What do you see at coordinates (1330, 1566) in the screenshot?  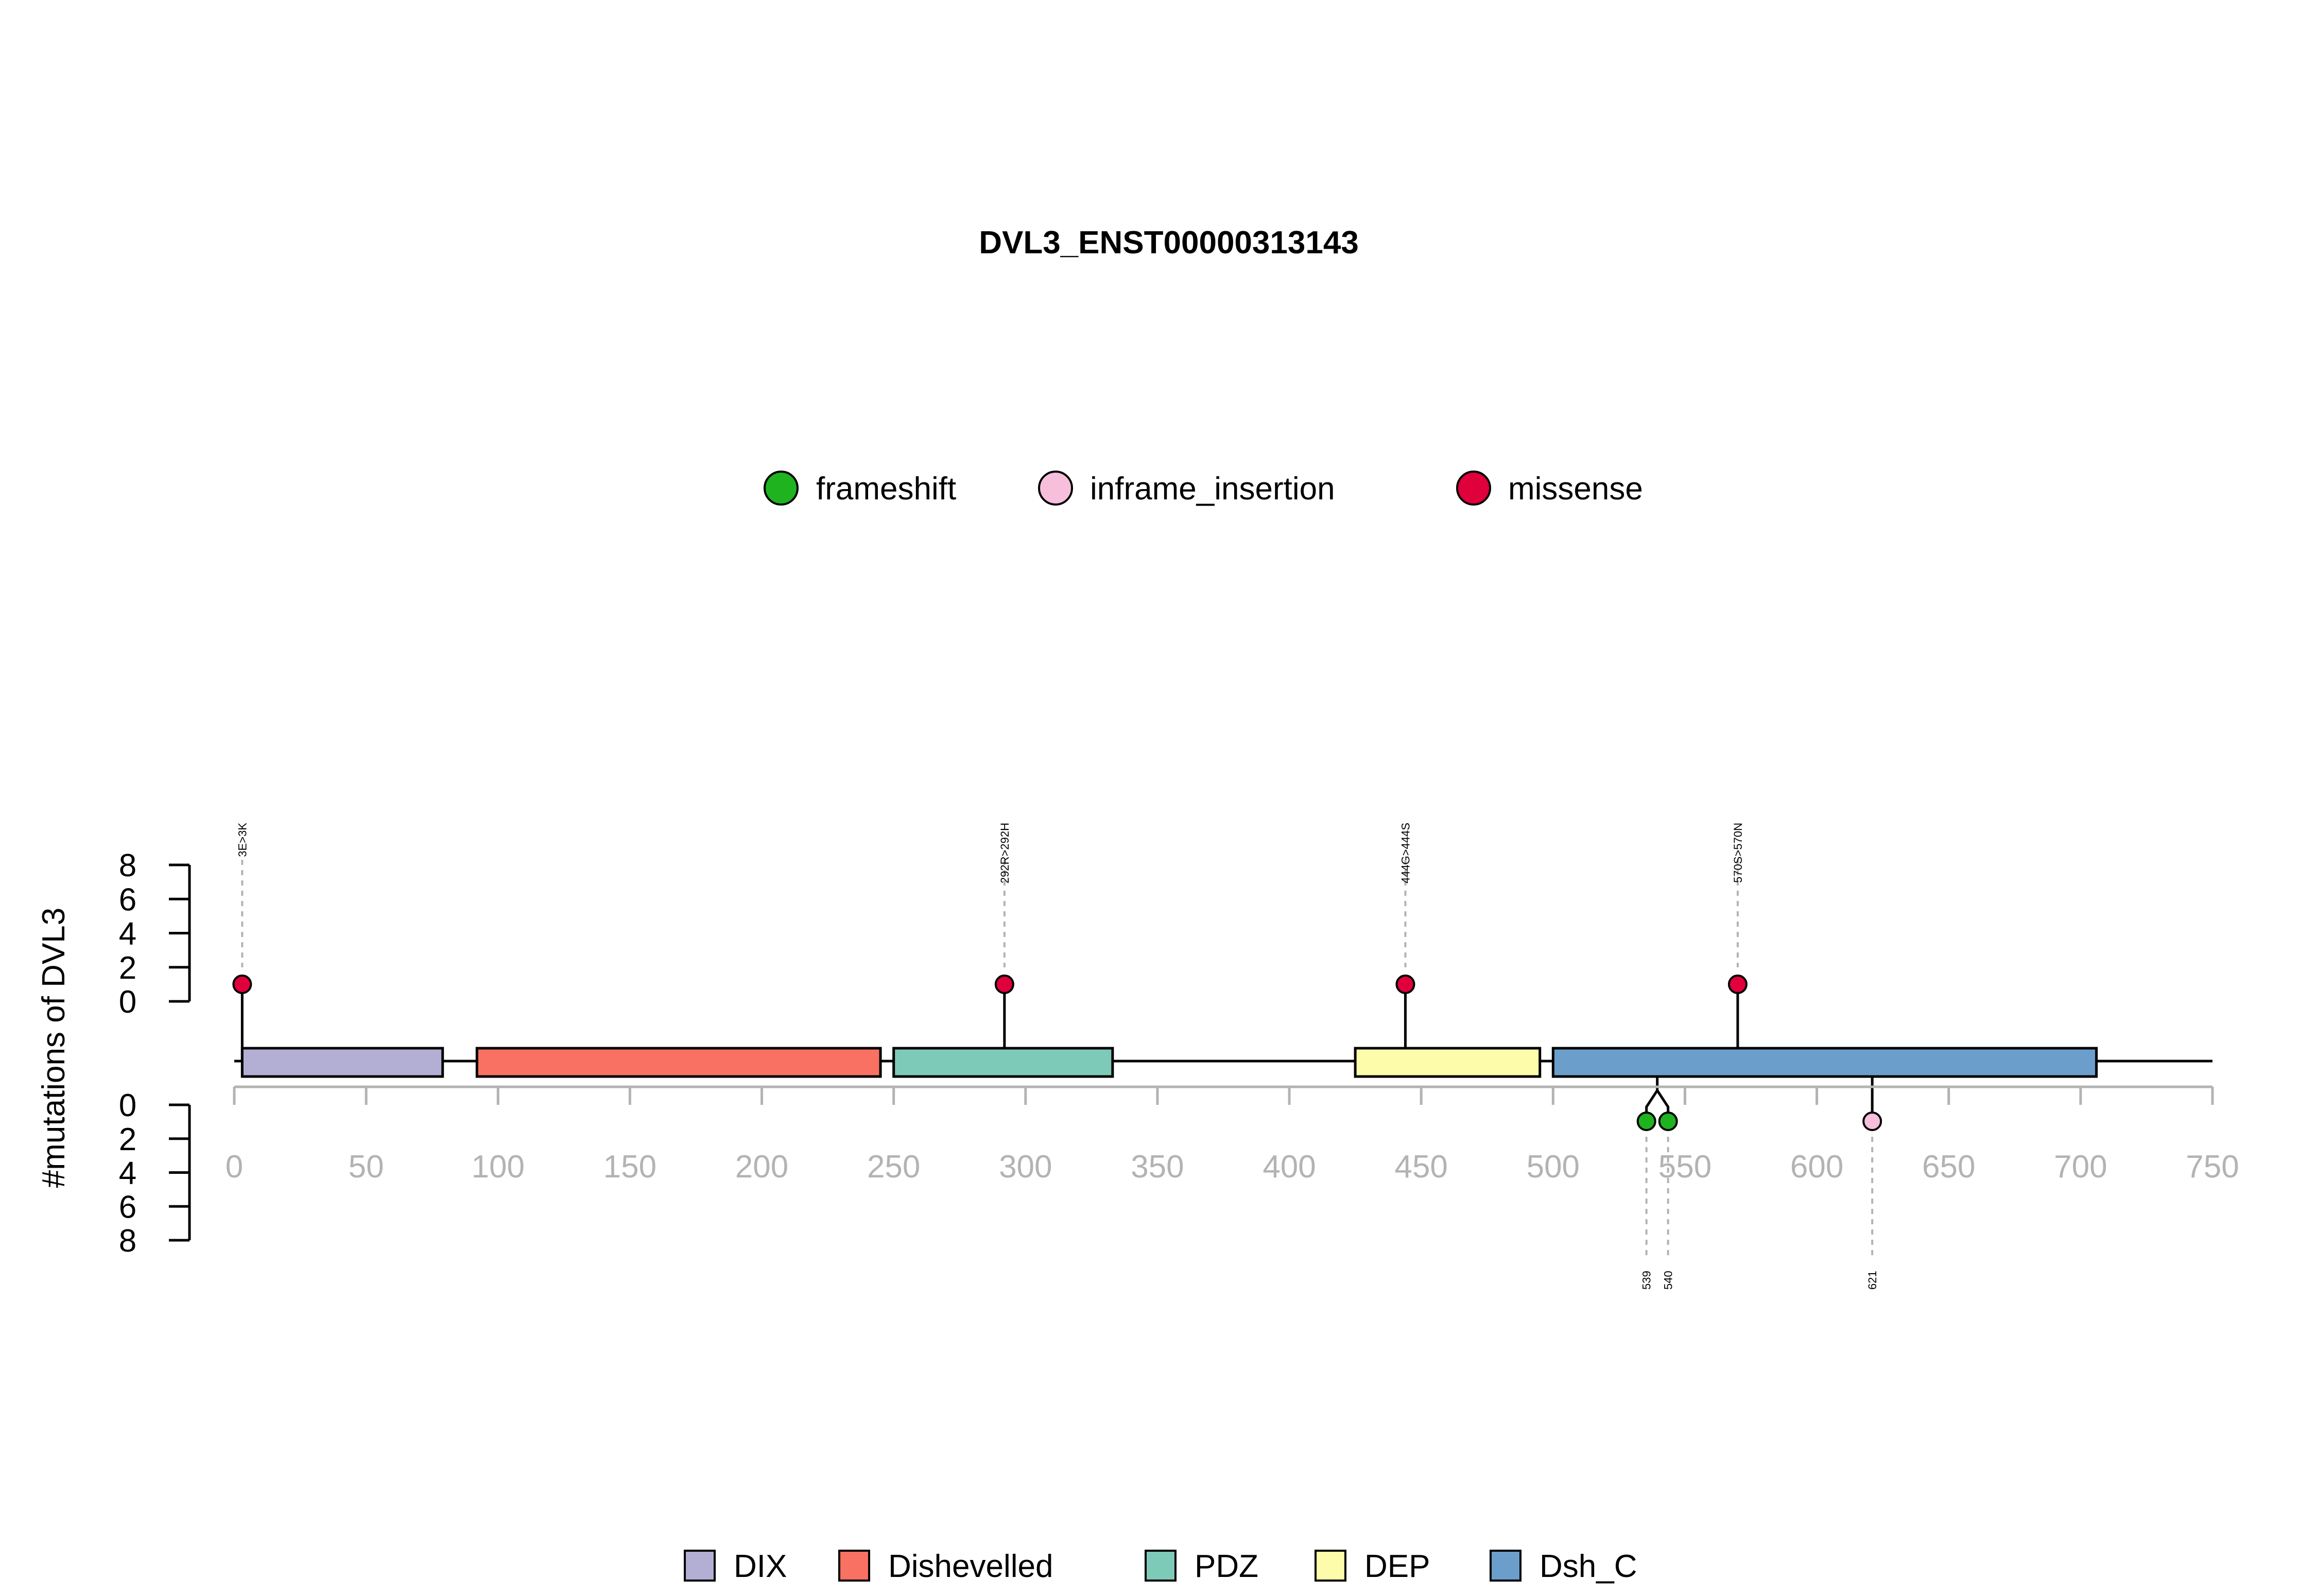 I see `legend-swatch-dep` at bounding box center [1330, 1566].